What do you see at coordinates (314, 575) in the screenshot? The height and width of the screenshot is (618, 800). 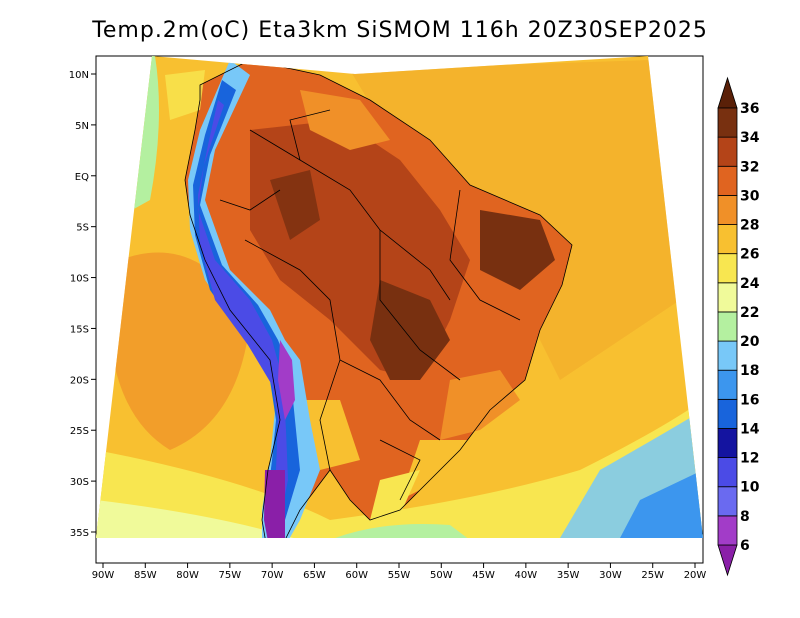 I see `lon-tick-label: 65W` at bounding box center [314, 575].